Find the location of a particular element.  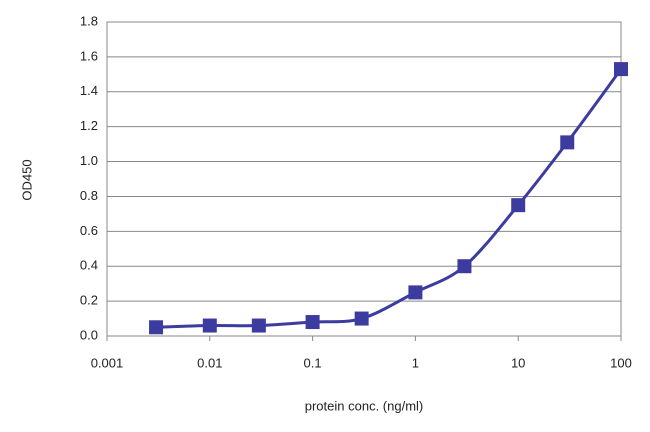

y-tick-label: 1.2 is located at coordinates (89, 125).